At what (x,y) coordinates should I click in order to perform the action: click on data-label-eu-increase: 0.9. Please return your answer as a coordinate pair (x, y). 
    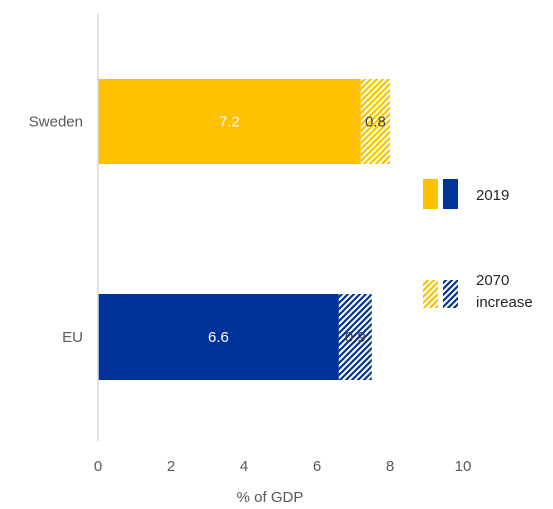
    Looking at the image, I should click on (355, 337).